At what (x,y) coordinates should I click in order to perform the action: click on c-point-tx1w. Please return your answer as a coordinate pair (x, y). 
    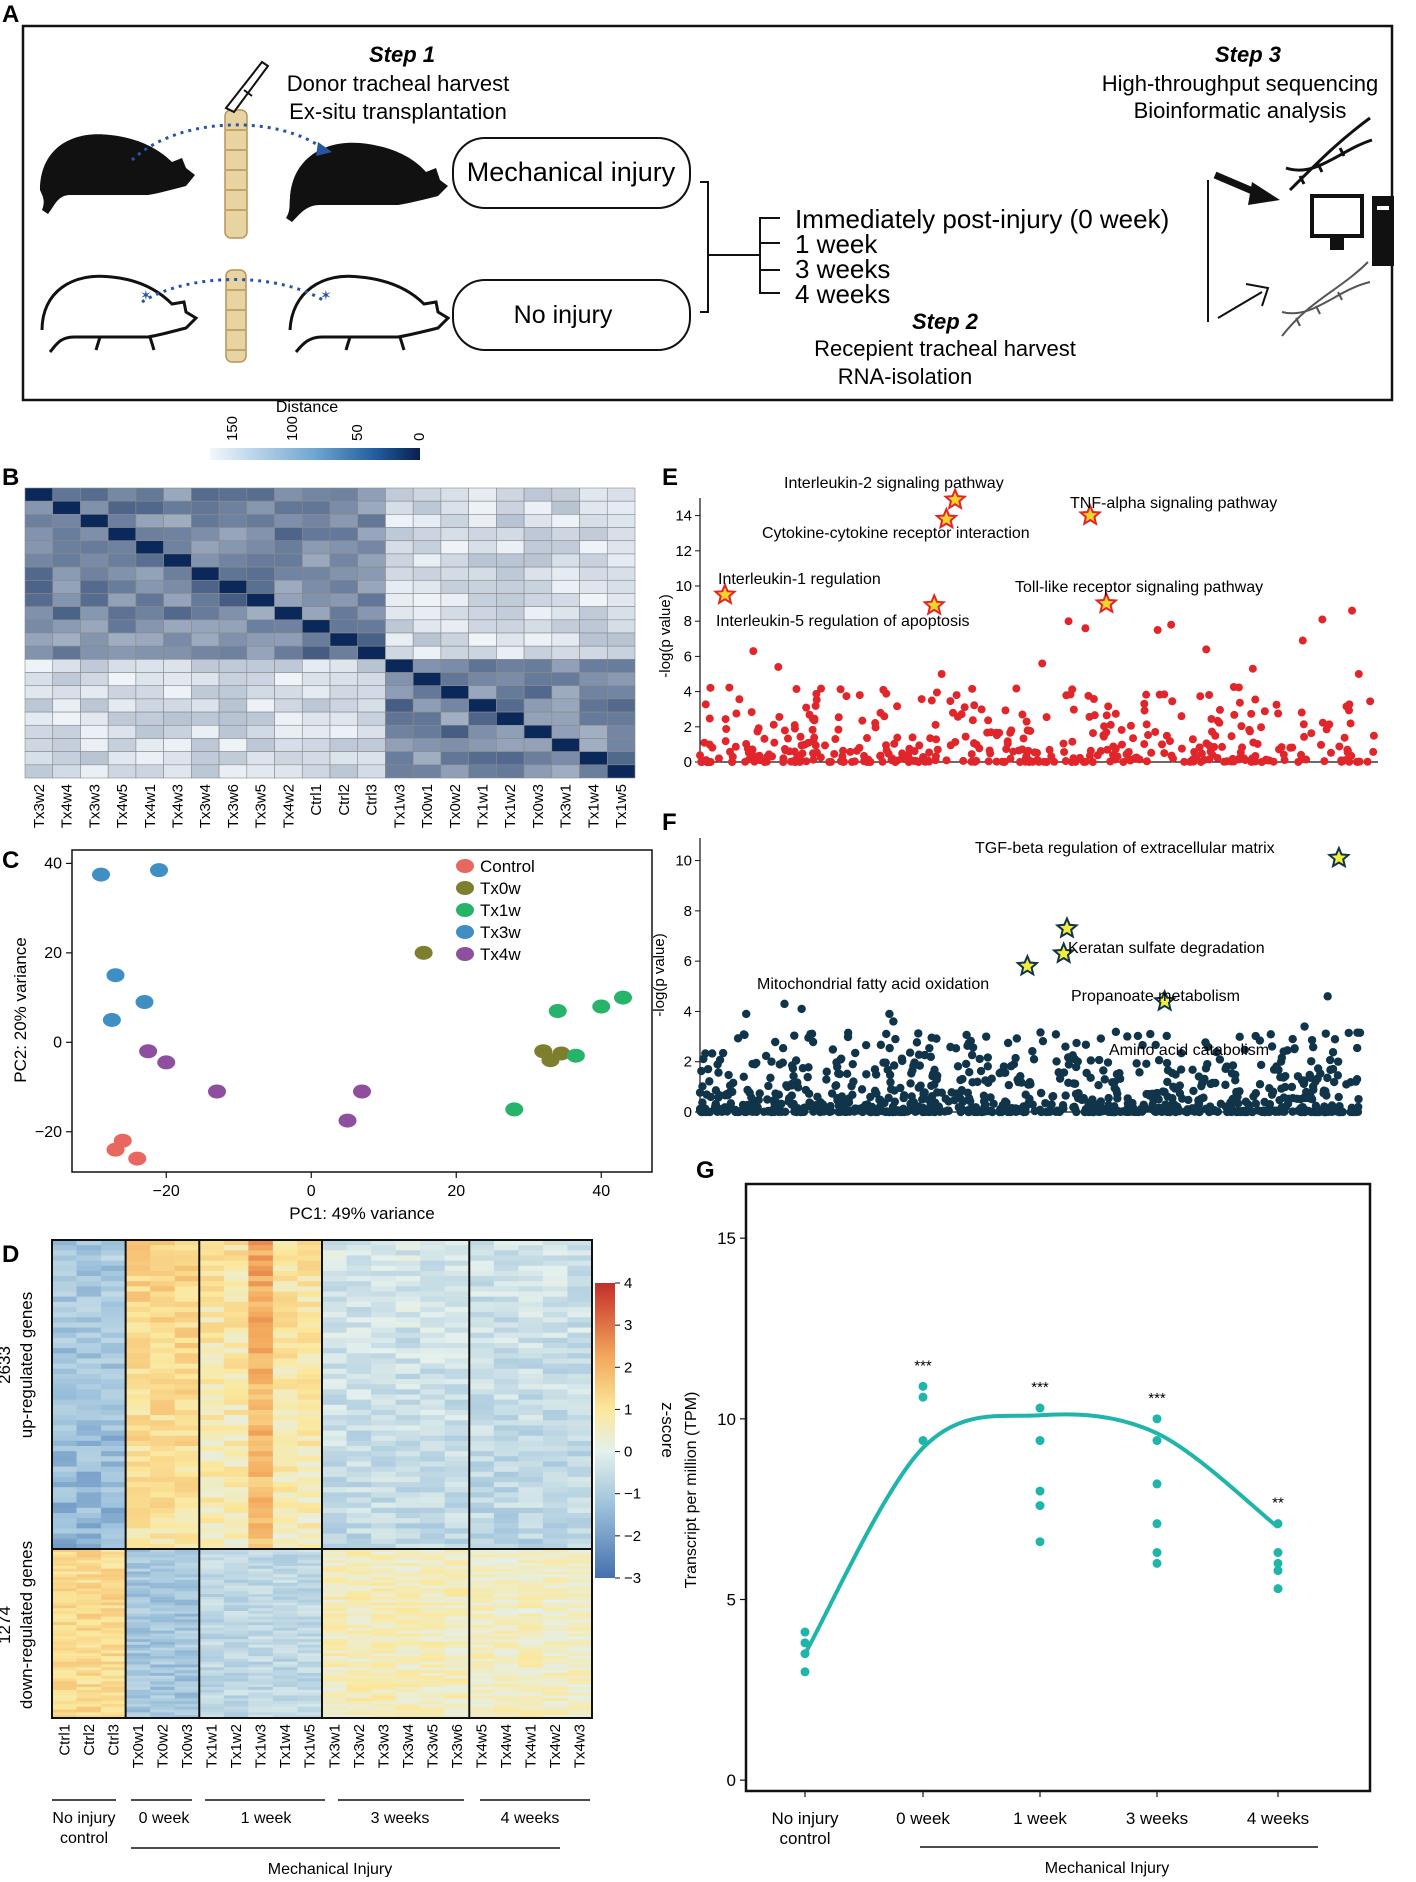
    Looking at the image, I should click on (623, 997).